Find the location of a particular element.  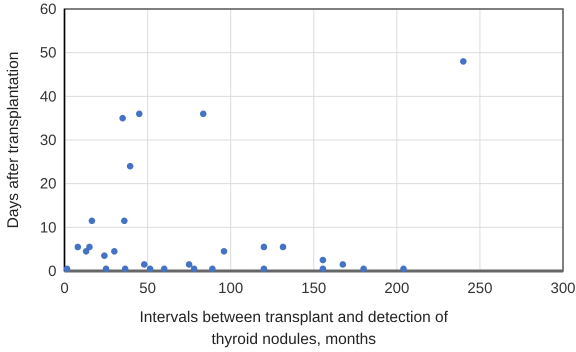

x-tick-label: 150 is located at coordinates (313, 288).